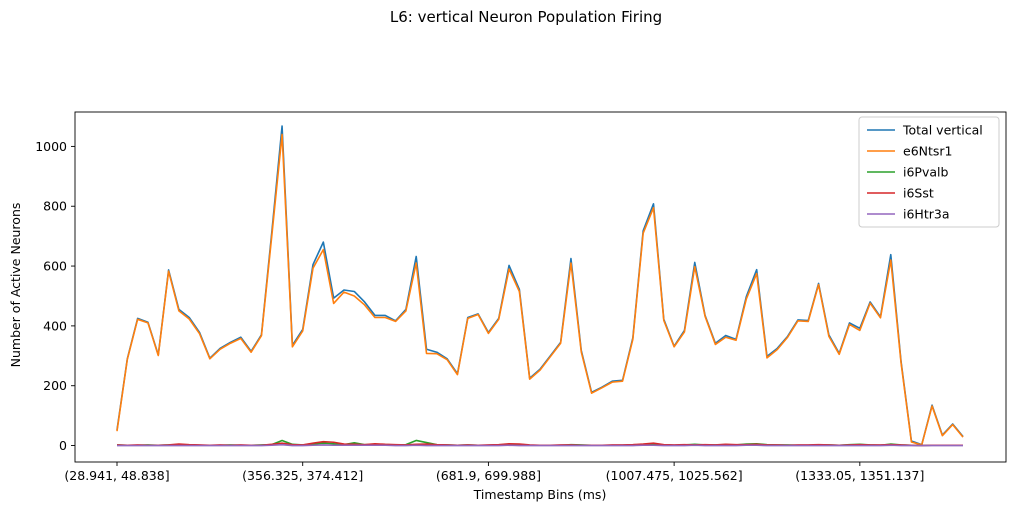 This screenshot has height=513, width=1014. Describe the element at coordinates (55, 385) in the screenshot. I see `y-tick-label: 200` at that location.